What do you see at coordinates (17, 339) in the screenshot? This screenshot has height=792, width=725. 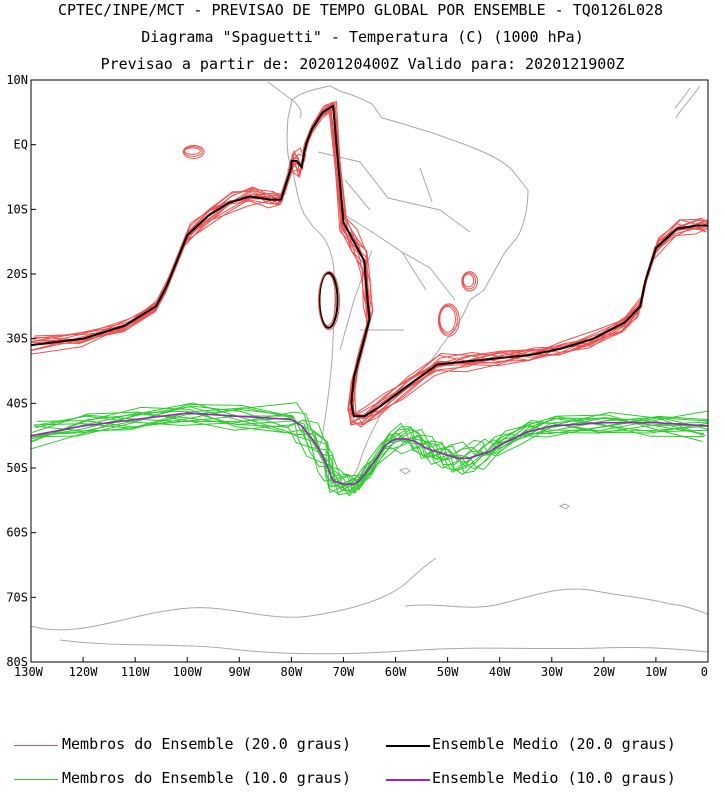 I see `y-tick-label: 30S` at bounding box center [17, 339].